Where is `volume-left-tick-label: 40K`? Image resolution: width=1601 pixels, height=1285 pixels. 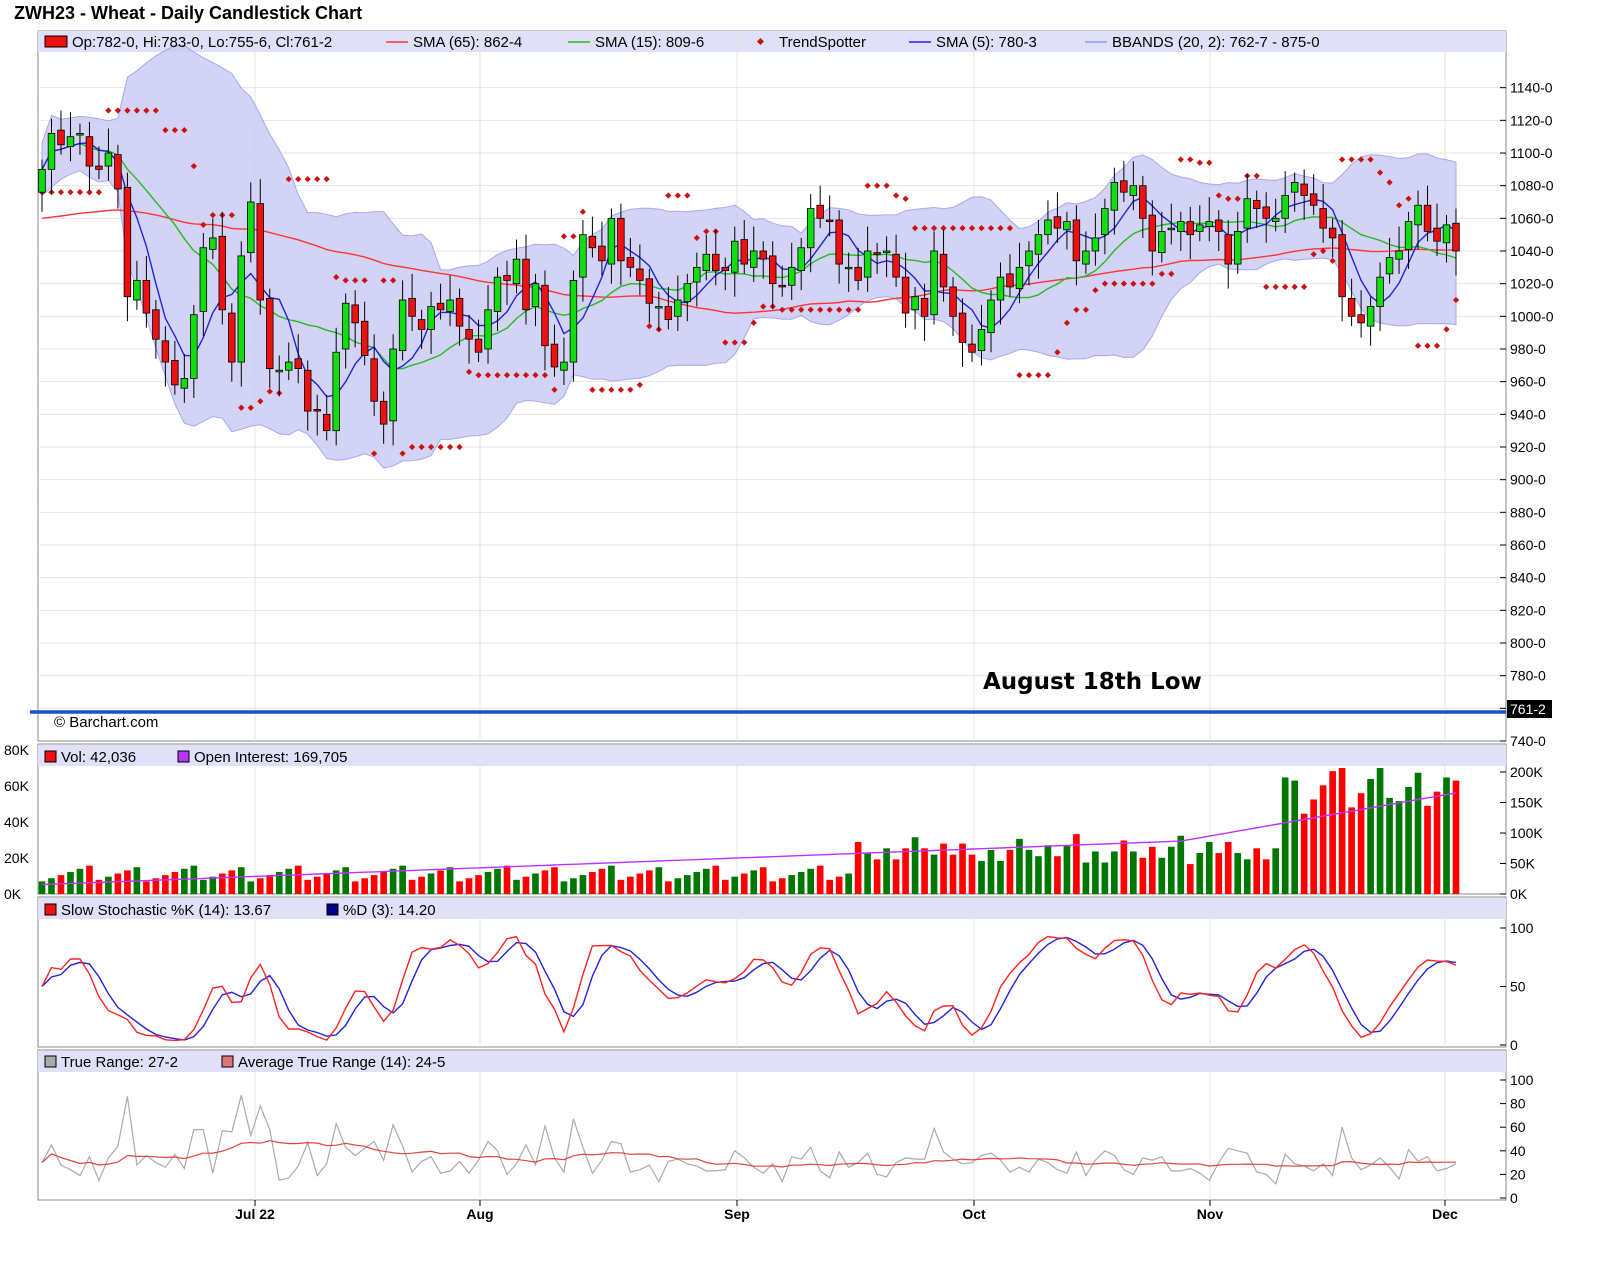 volume-left-tick-label: 40K is located at coordinates (17, 822).